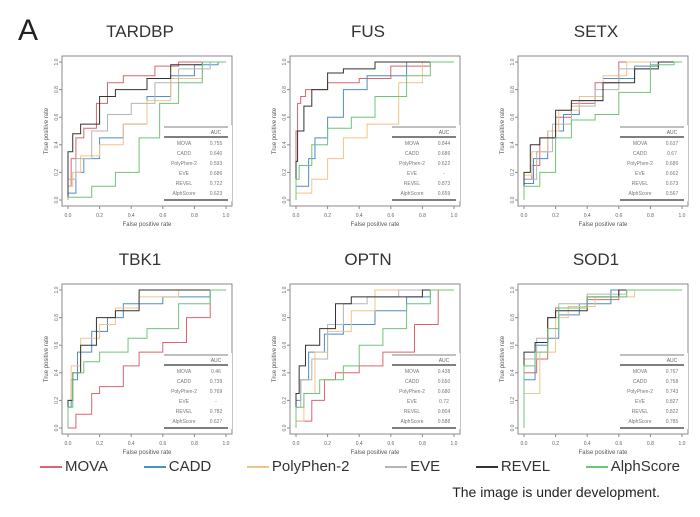  I want to click on auc-value: 0.844, so click(444, 144).